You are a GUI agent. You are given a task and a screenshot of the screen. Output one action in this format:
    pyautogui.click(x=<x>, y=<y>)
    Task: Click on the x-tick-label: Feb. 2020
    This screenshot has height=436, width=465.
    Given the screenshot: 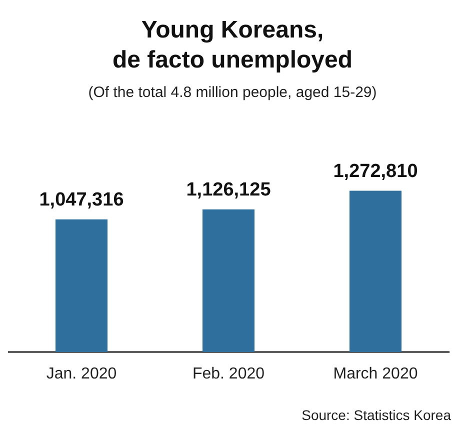 What is the action you would take?
    pyautogui.click(x=228, y=374)
    